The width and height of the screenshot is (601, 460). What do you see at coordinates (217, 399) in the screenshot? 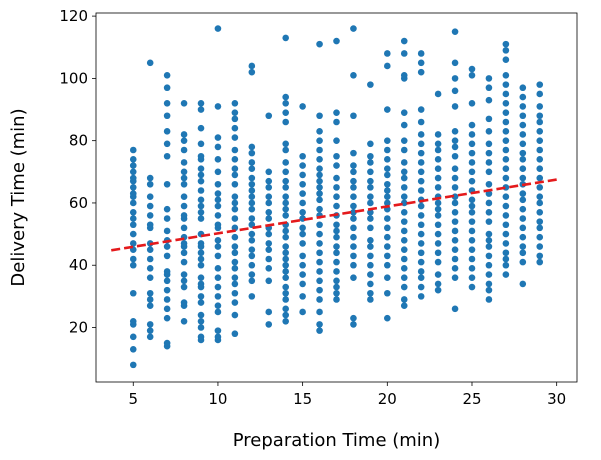
I see `x-tick-label: 10` at bounding box center [217, 399].